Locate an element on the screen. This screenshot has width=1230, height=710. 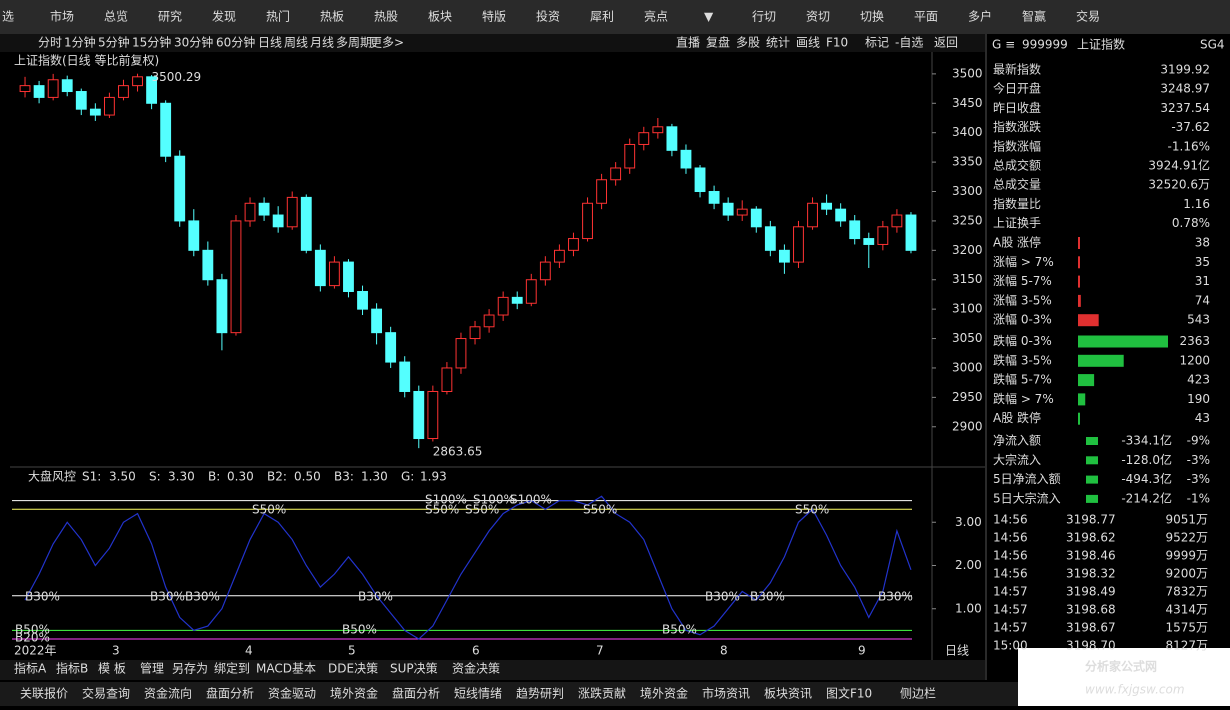
menu-item: 热门 is located at coordinates (278, 16).